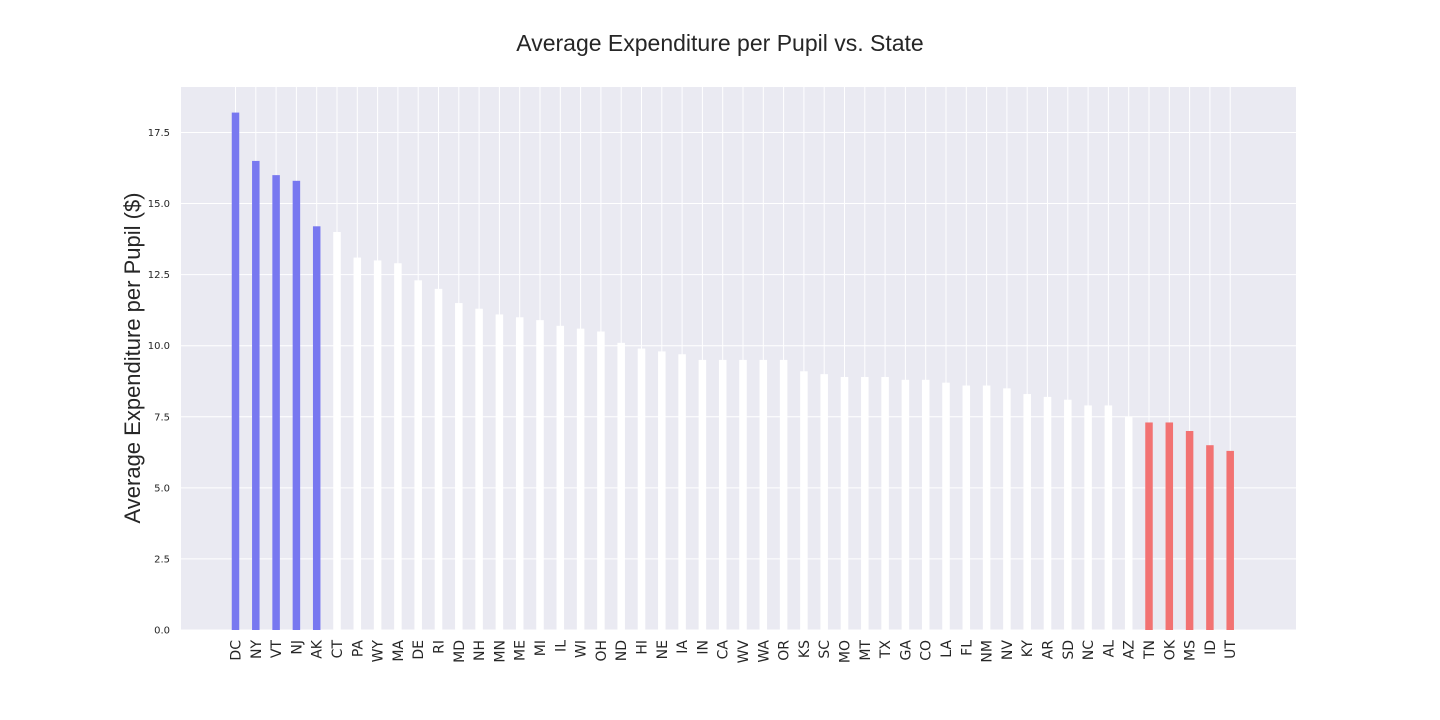 The height and width of the screenshot is (720, 1440). What do you see at coordinates (162, 559) in the screenshot?
I see `y-tick-label: 2.5` at bounding box center [162, 559].